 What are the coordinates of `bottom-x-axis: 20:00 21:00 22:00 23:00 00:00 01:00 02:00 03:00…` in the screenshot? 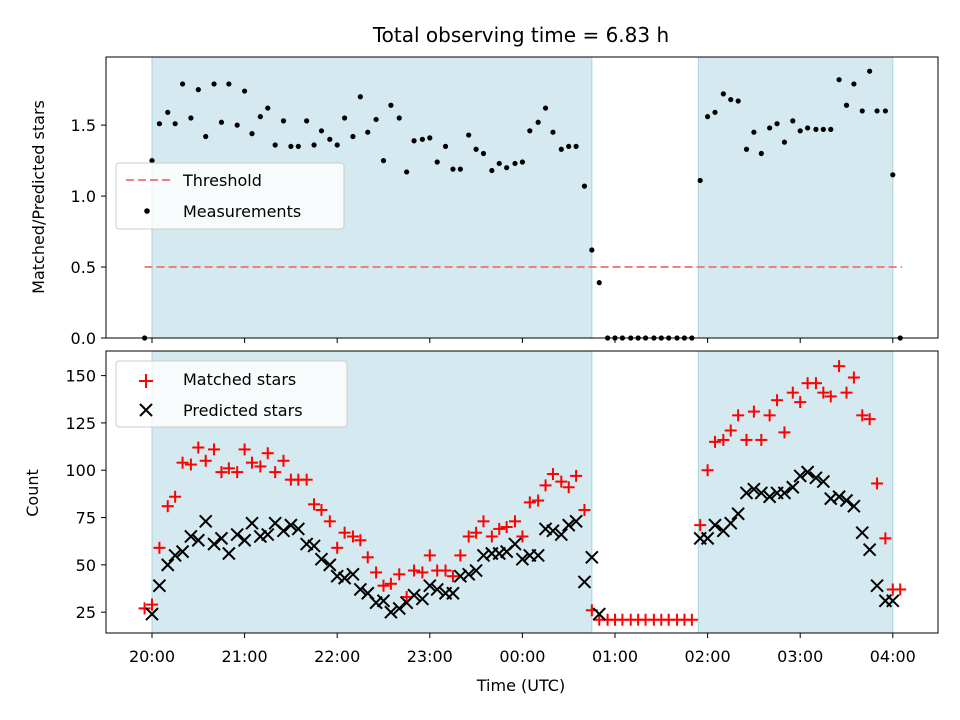 It's located at (522, 649).